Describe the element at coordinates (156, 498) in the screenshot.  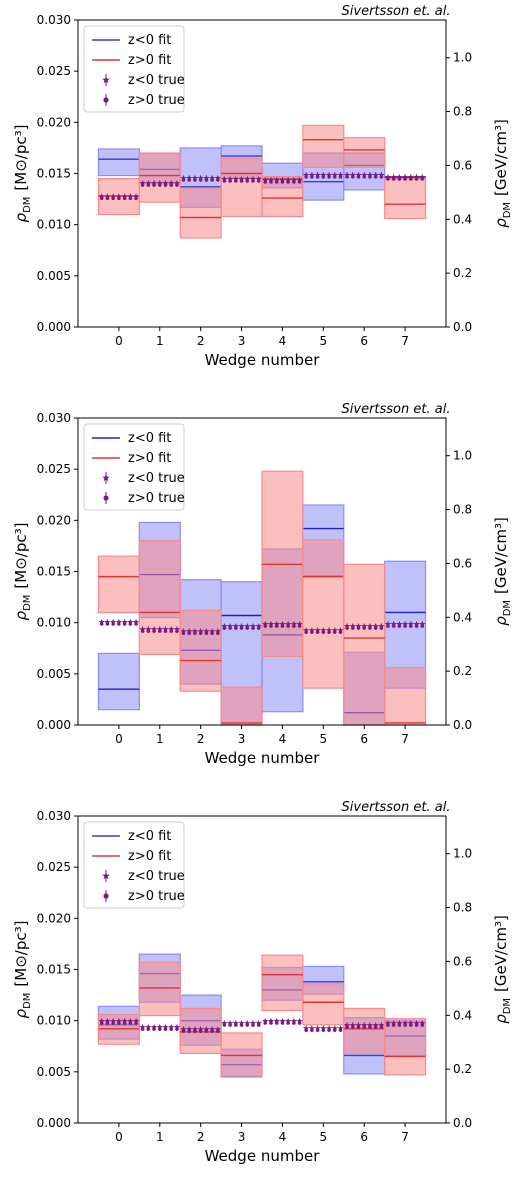
I see `legend-entry-label: z>0 true` at that location.